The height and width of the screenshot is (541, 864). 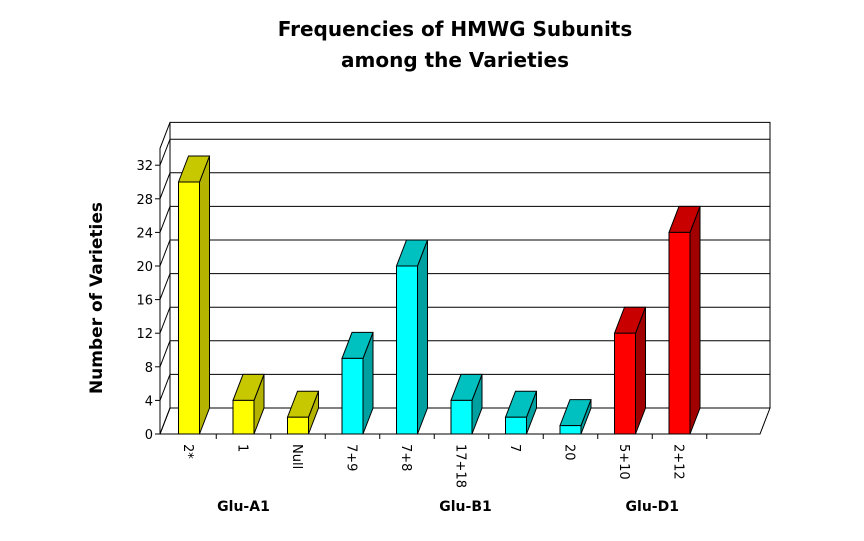 I want to click on group-label: Glu-A1, so click(x=243, y=507).